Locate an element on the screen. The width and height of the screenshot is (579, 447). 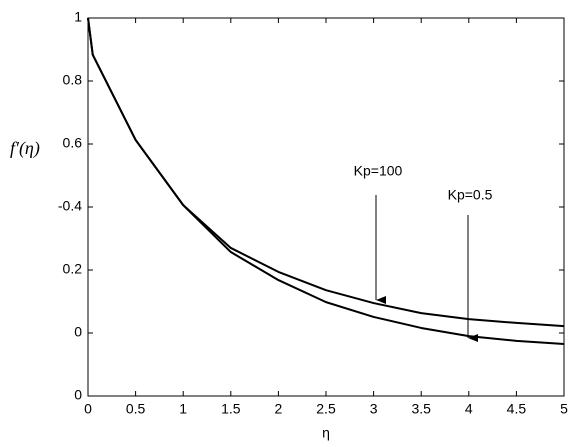
annotation: Kp=100 is located at coordinates (378, 171).